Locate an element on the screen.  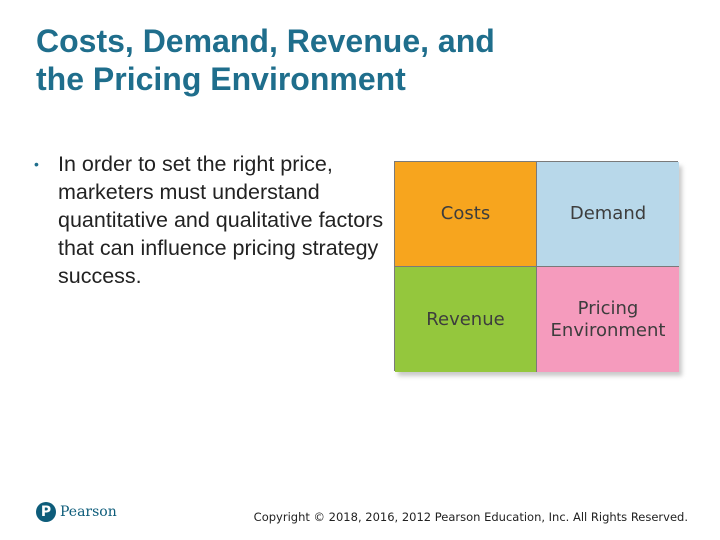
quadrant-pricing-environment-label: Pricing Environment is located at coordinates (608, 319).